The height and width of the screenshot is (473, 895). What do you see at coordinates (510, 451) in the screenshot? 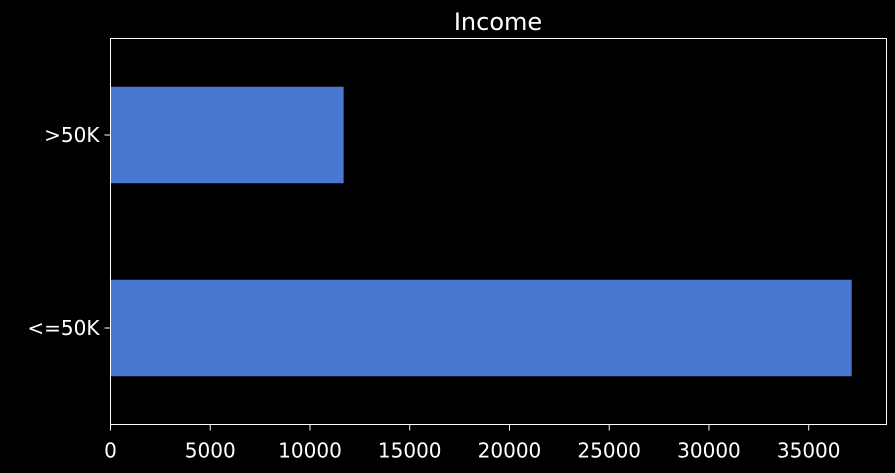
I see `x-tick-label: 20000` at bounding box center [510, 451].